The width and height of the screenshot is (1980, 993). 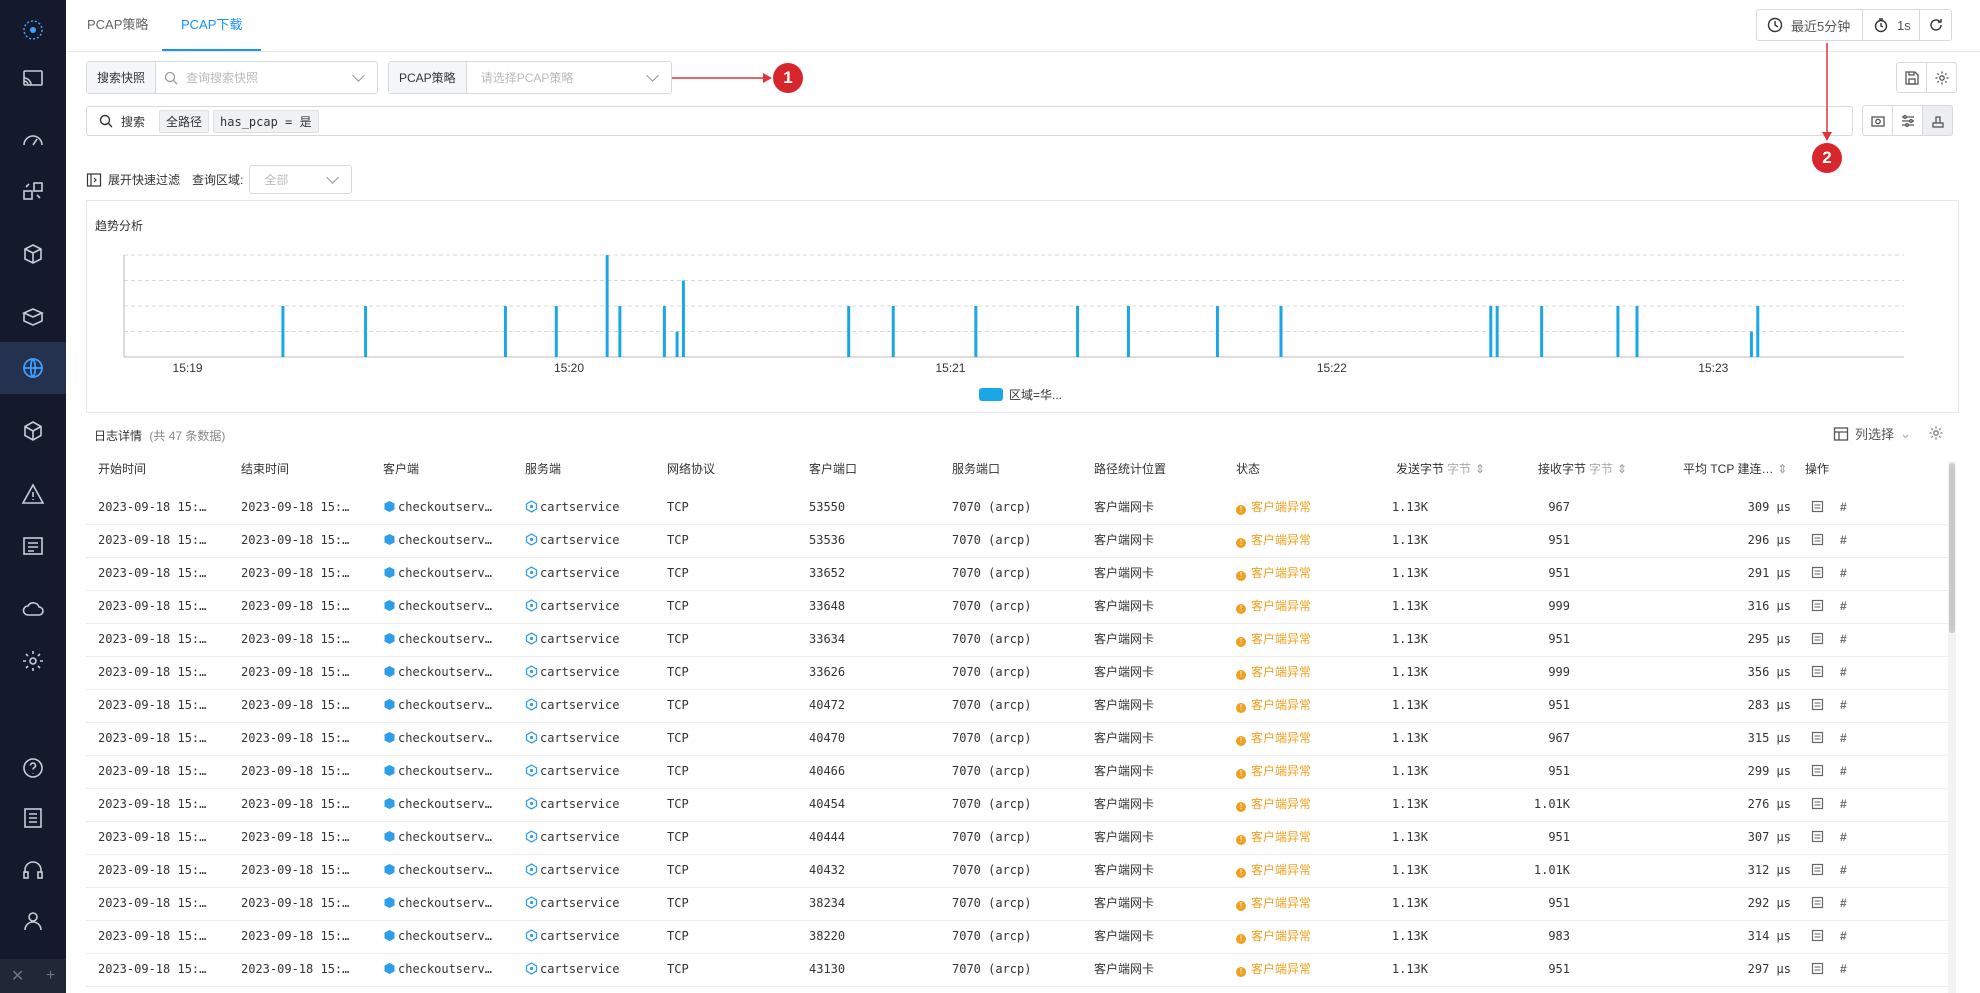 I want to click on column-select-button: 列选择 ⌄, so click(x=1872, y=433).